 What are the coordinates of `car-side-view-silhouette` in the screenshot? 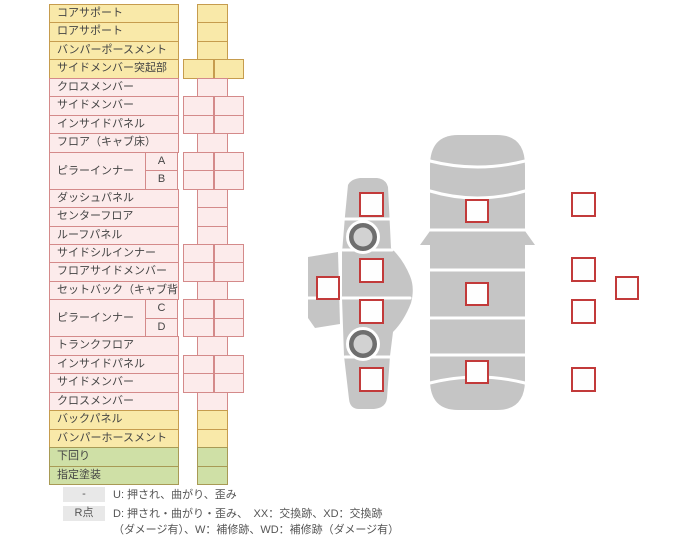 It's located at (359, 293).